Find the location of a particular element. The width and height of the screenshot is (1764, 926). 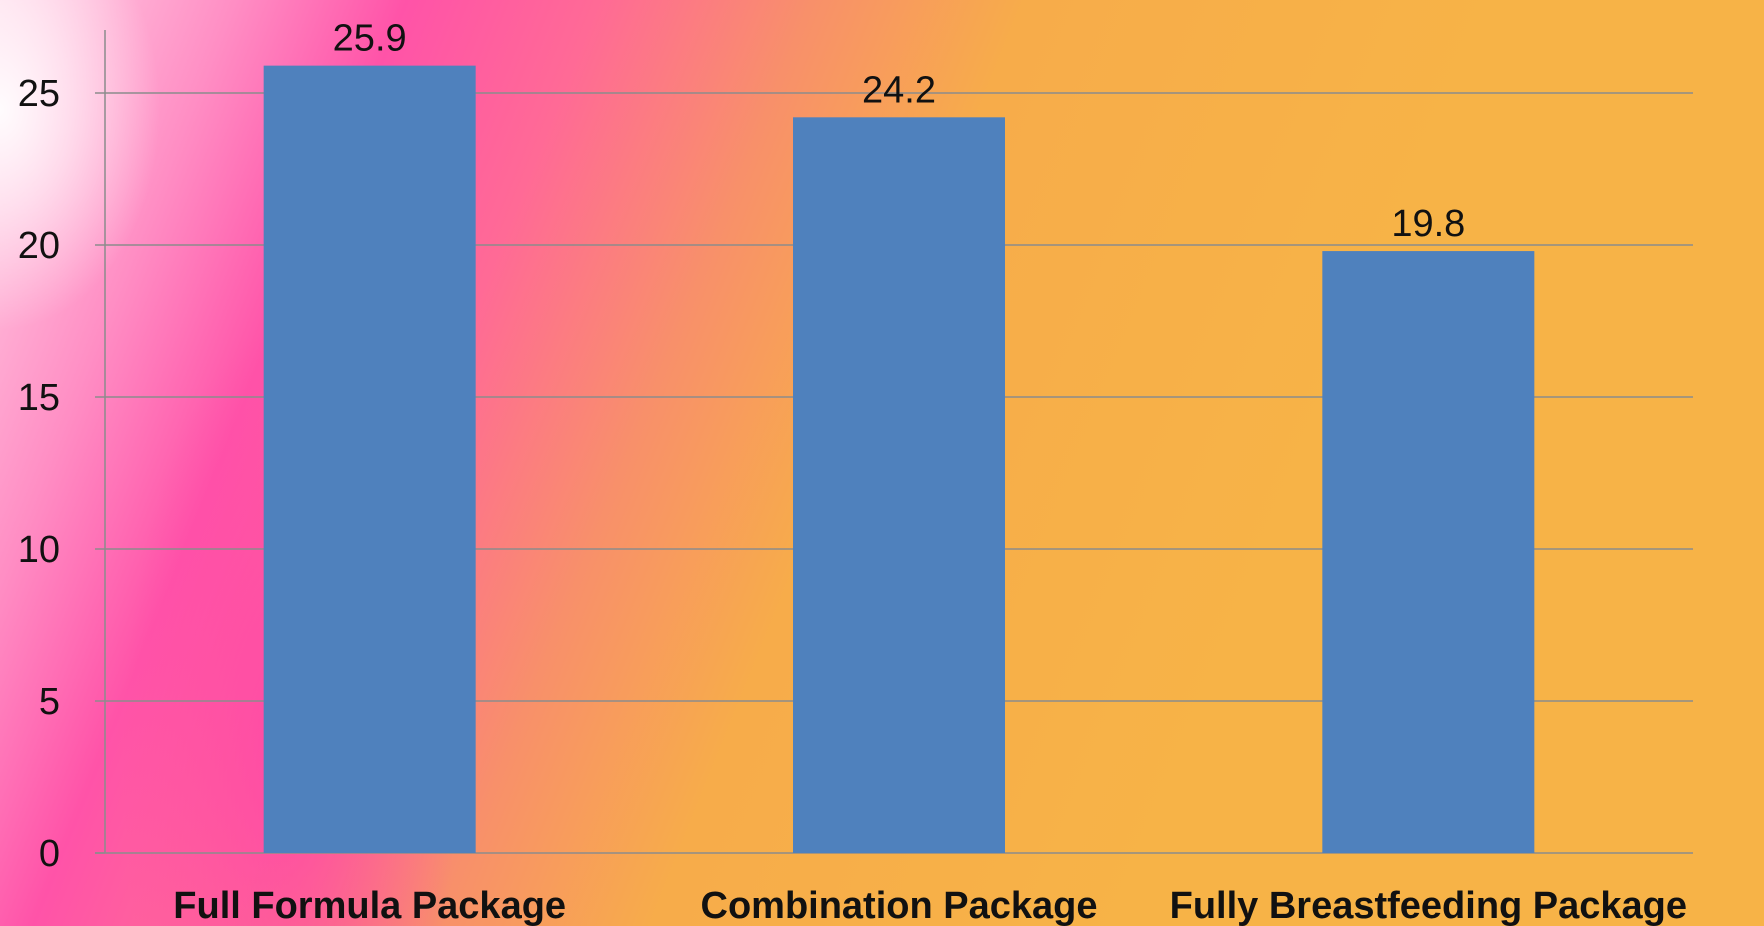

x-category-label: Full Formula Package is located at coordinates (369, 905).